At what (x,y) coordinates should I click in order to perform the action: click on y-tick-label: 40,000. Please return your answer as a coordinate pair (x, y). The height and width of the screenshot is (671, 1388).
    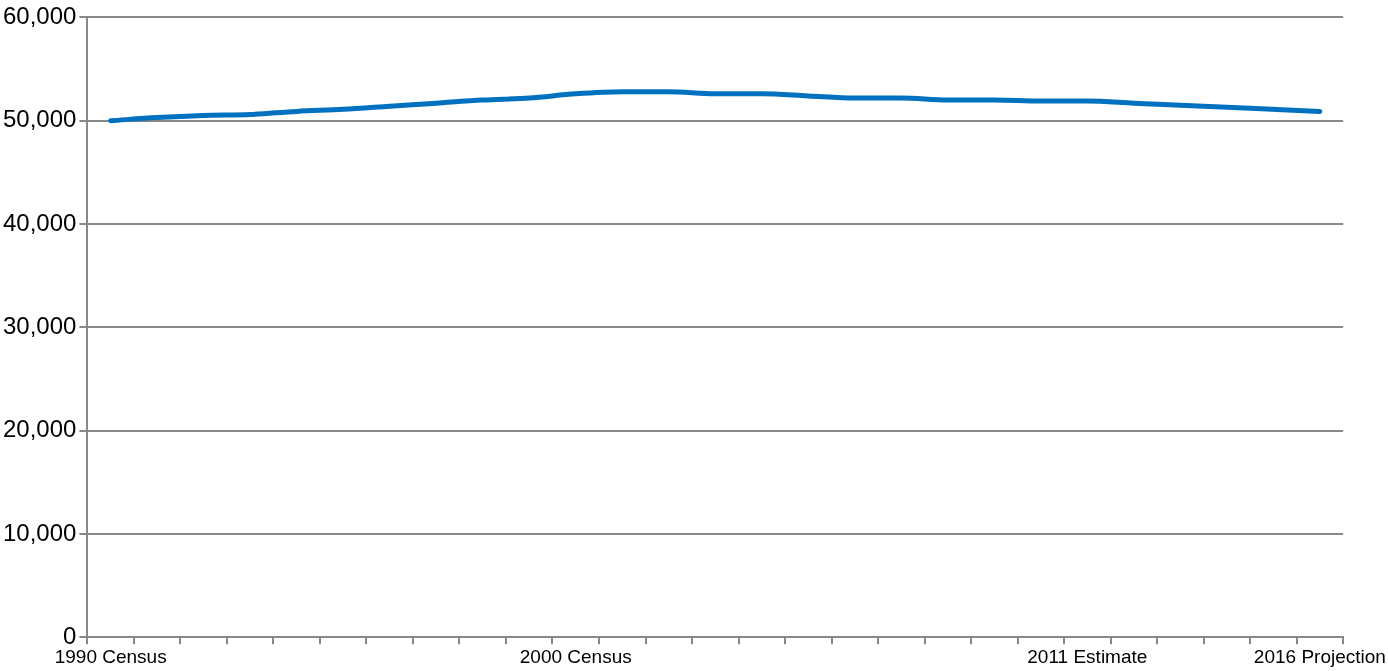
    Looking at the image, I should click on (40, 222).